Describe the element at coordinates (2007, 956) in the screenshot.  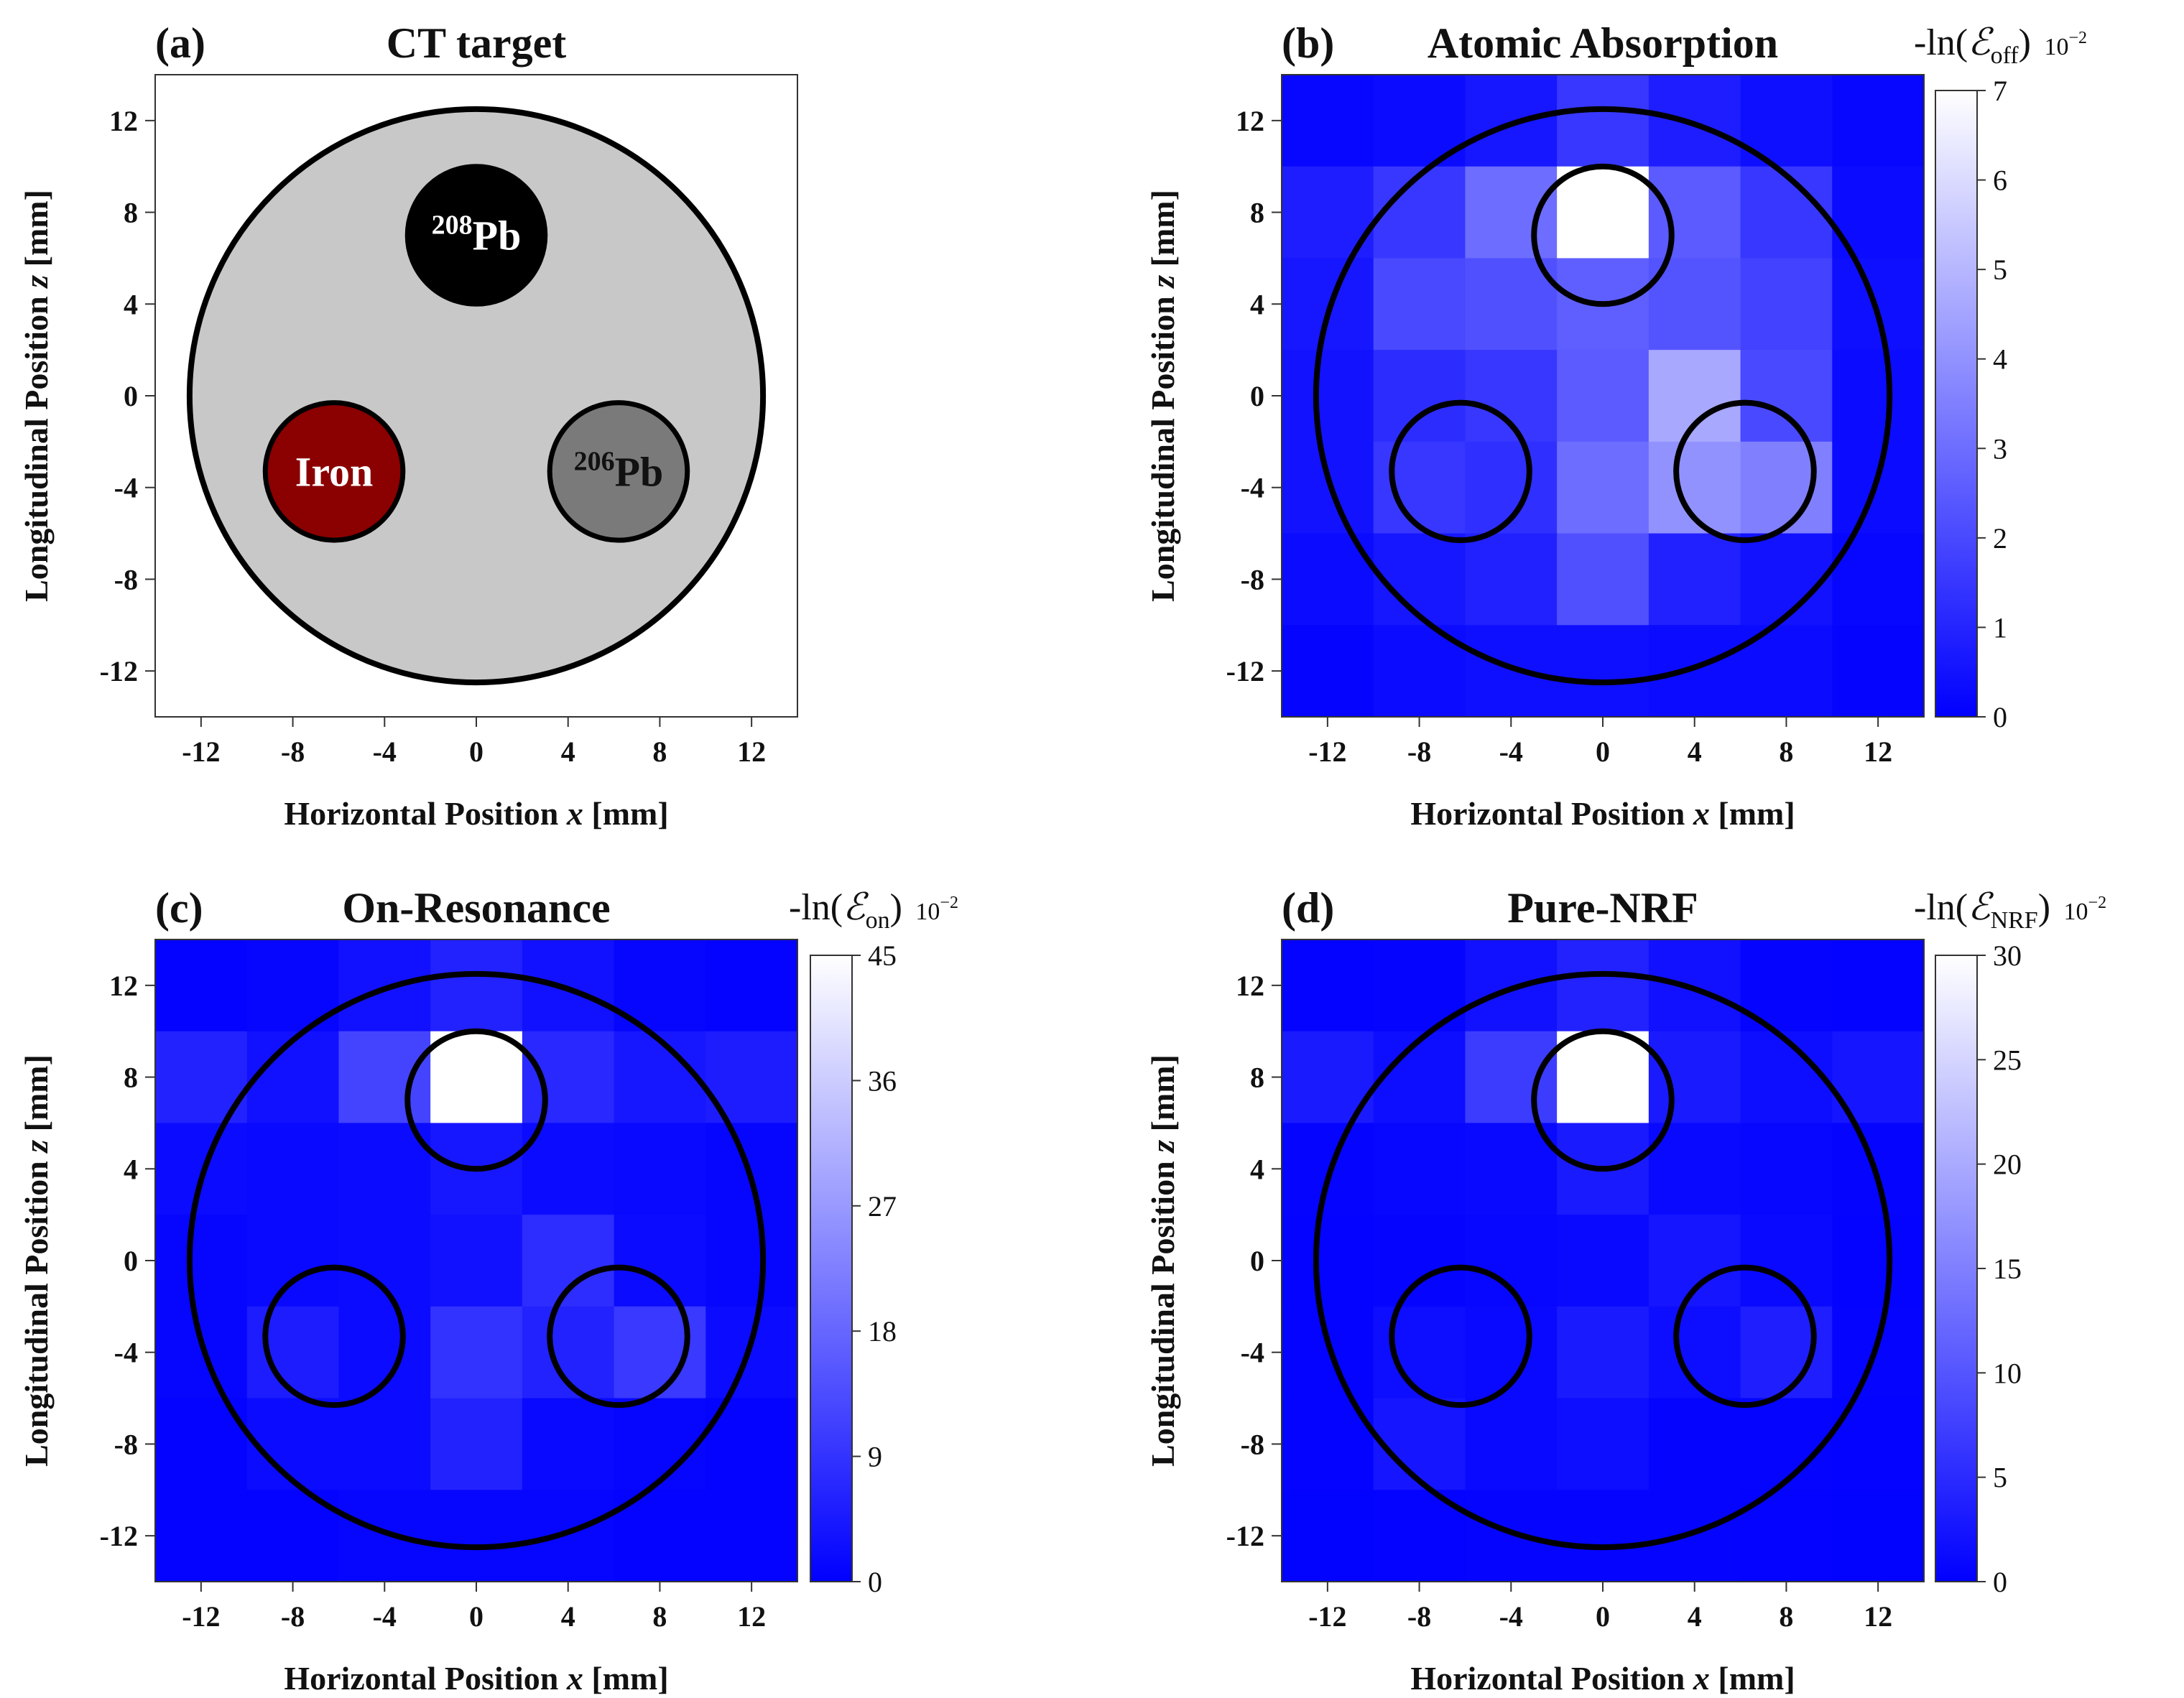
I see `colorbar-tick-label: 30` at that location.